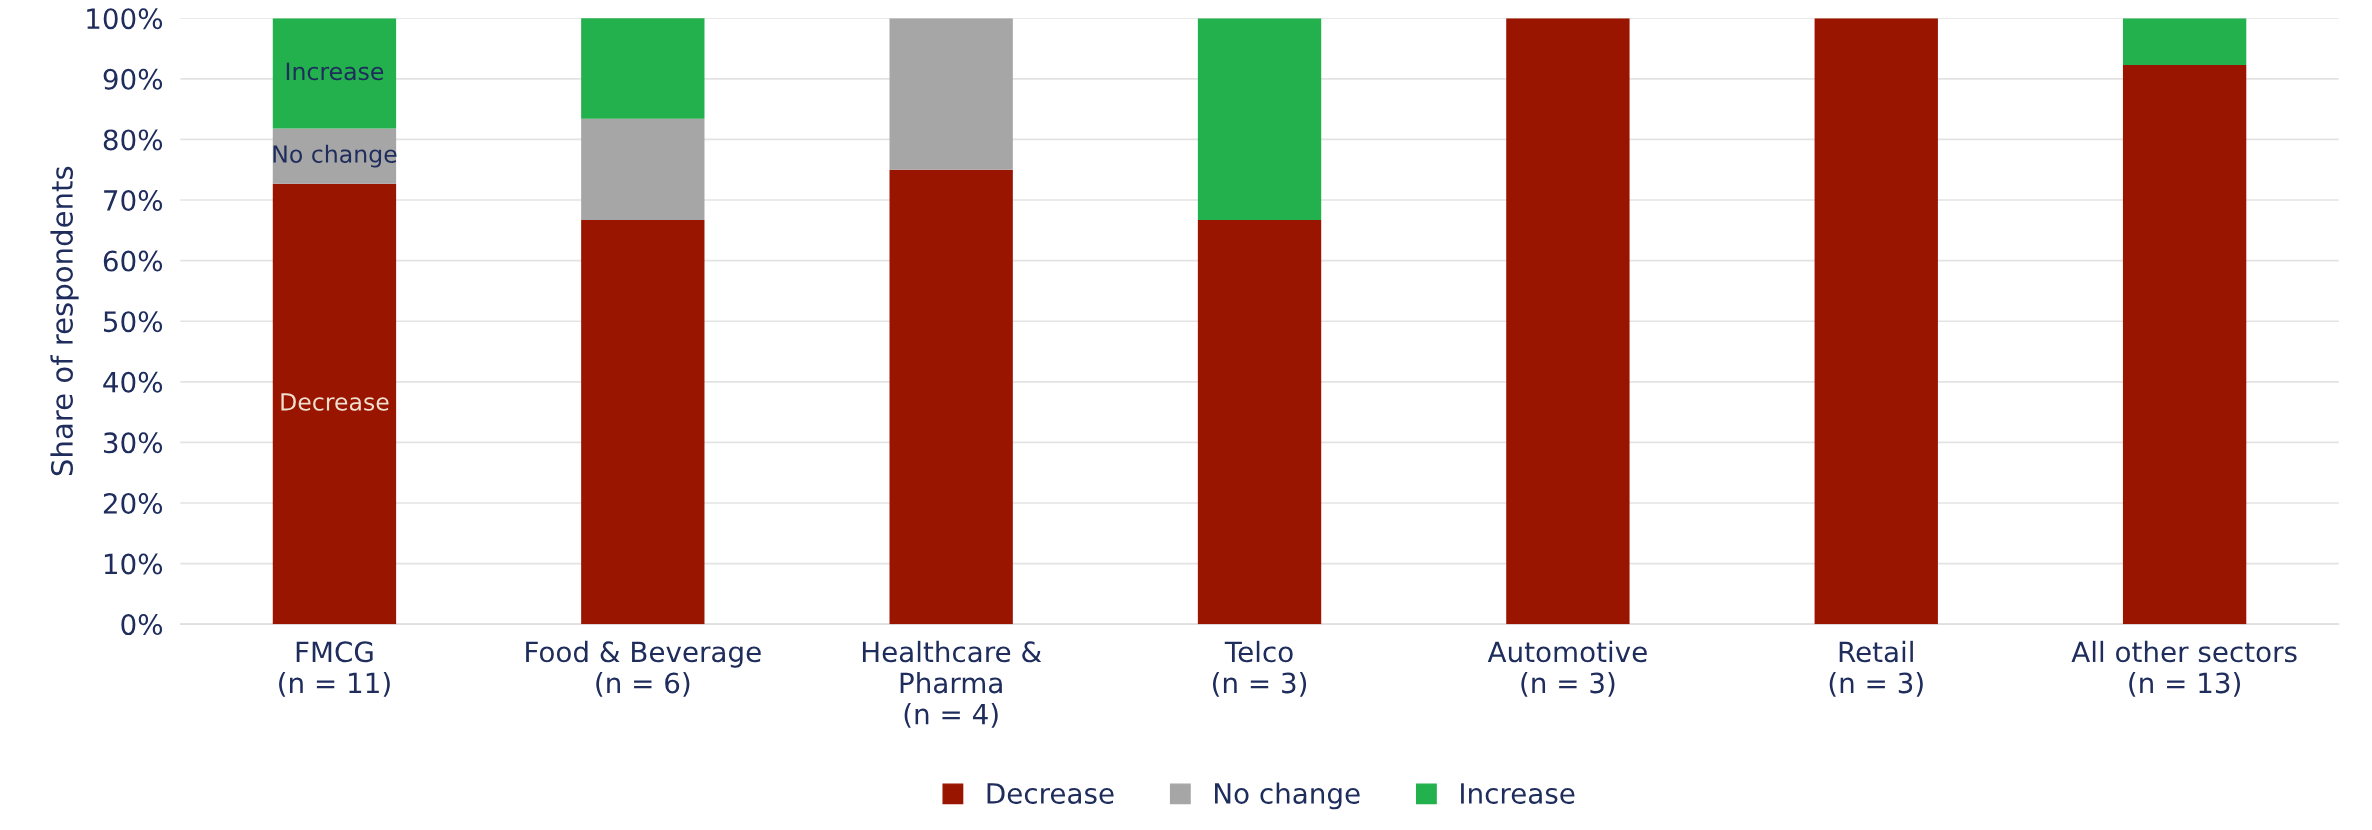 The image size is (2372, 830). What do you see at coordinates (1287, 796) in the screenshot?
I see `legend-label: No change` at bounding box center [1287, 796].